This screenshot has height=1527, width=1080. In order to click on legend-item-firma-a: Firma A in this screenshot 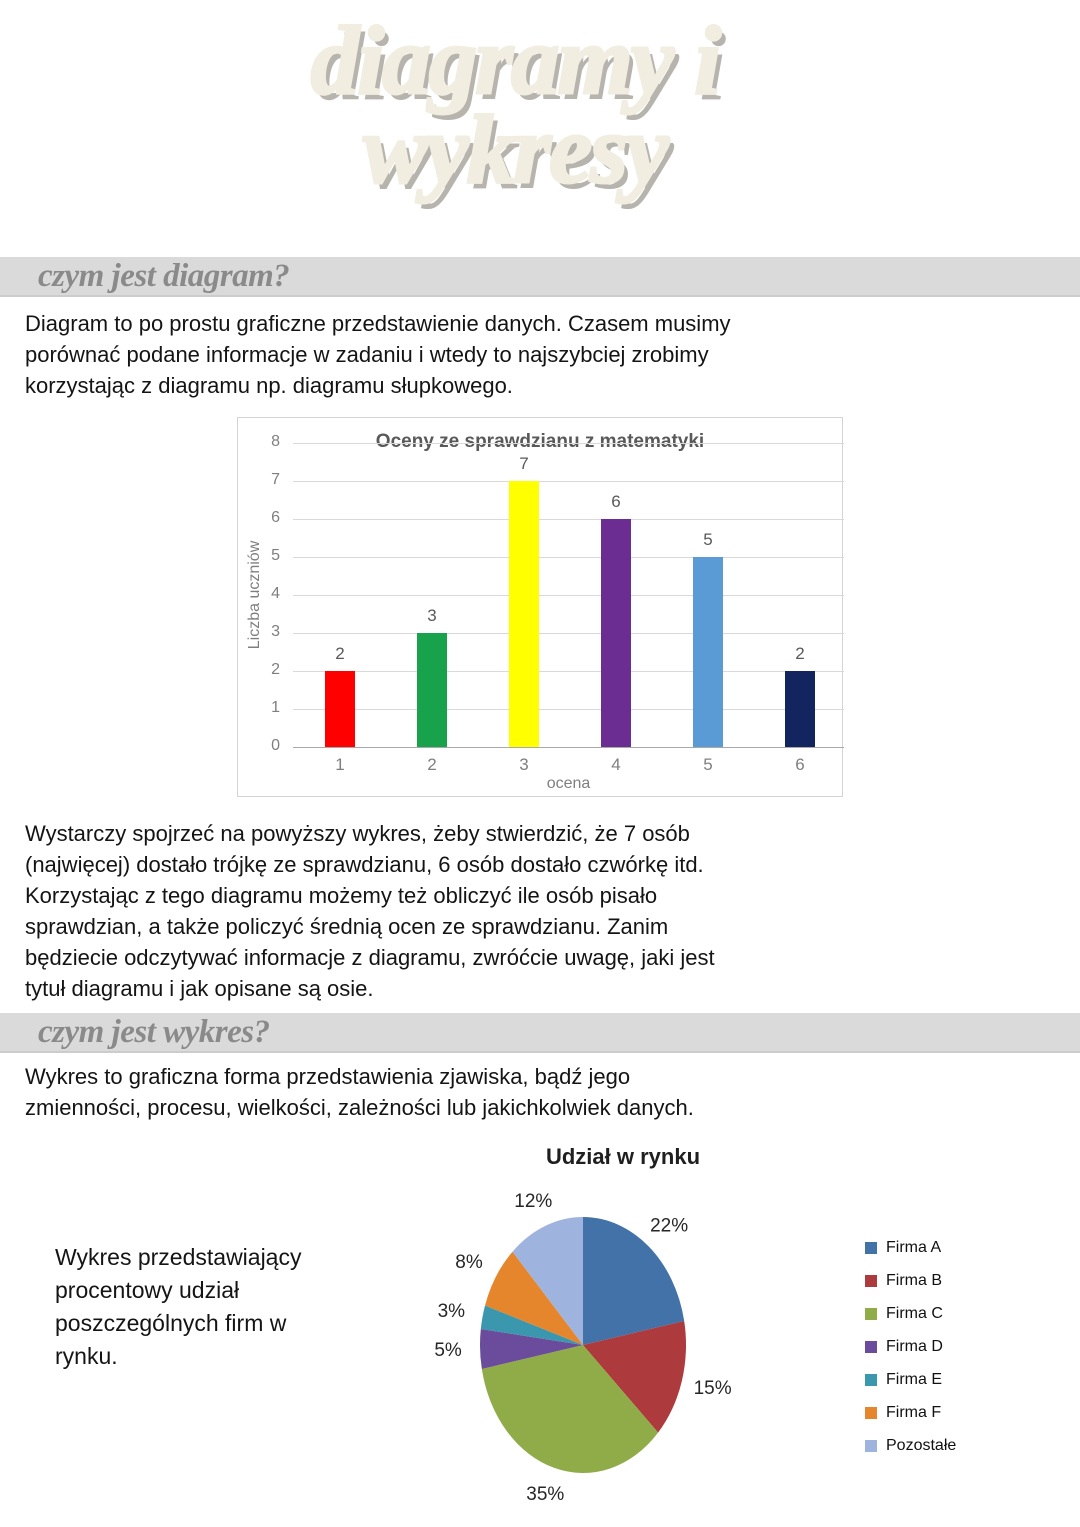, I will do `click(910, 1248)`.